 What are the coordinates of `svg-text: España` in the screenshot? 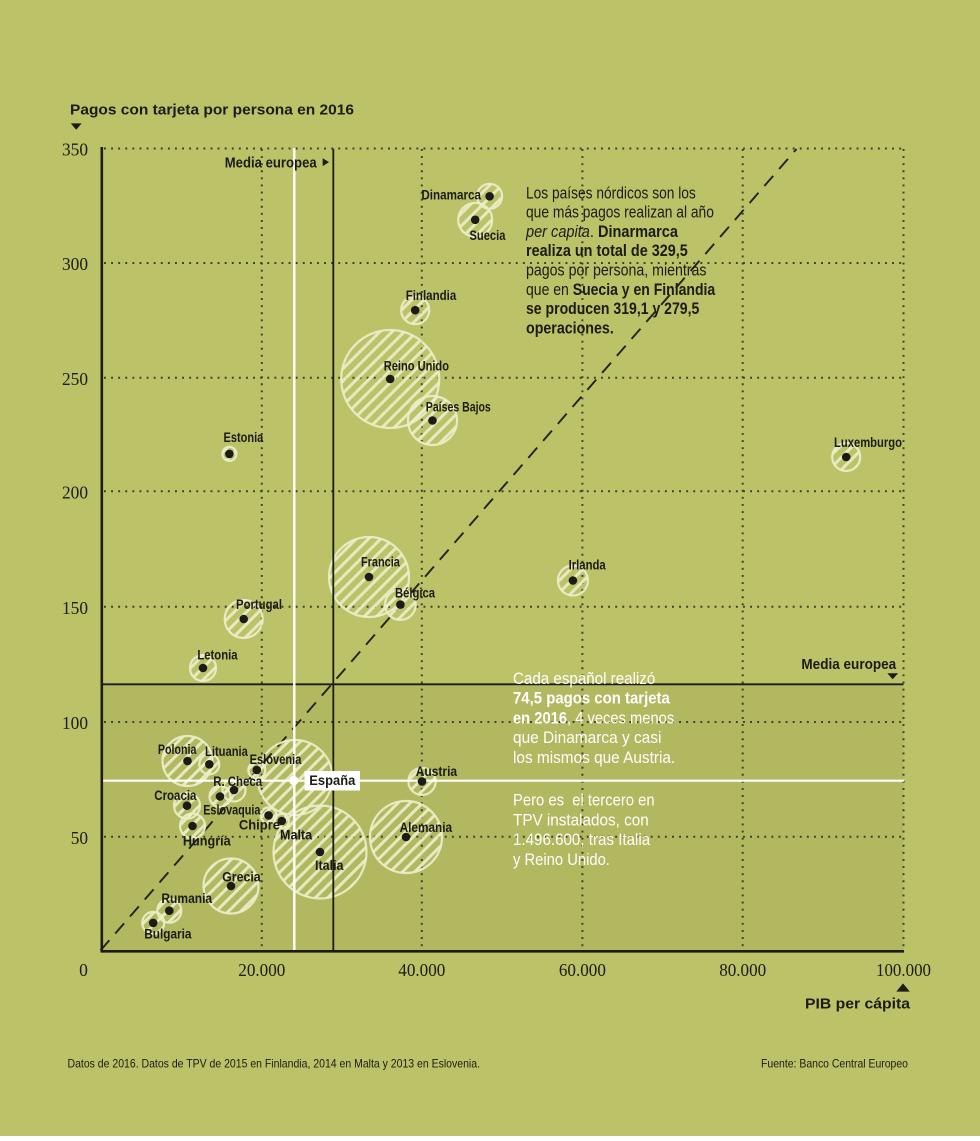 It's located at (332, 780).